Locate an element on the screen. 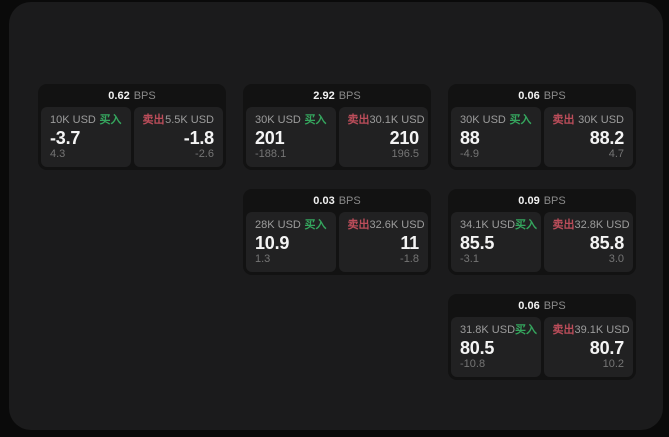 This screenshot has height=437, width=669. buy-panel: 30K USD 买入 201 -188.1 is located at coordinates (291, 137).